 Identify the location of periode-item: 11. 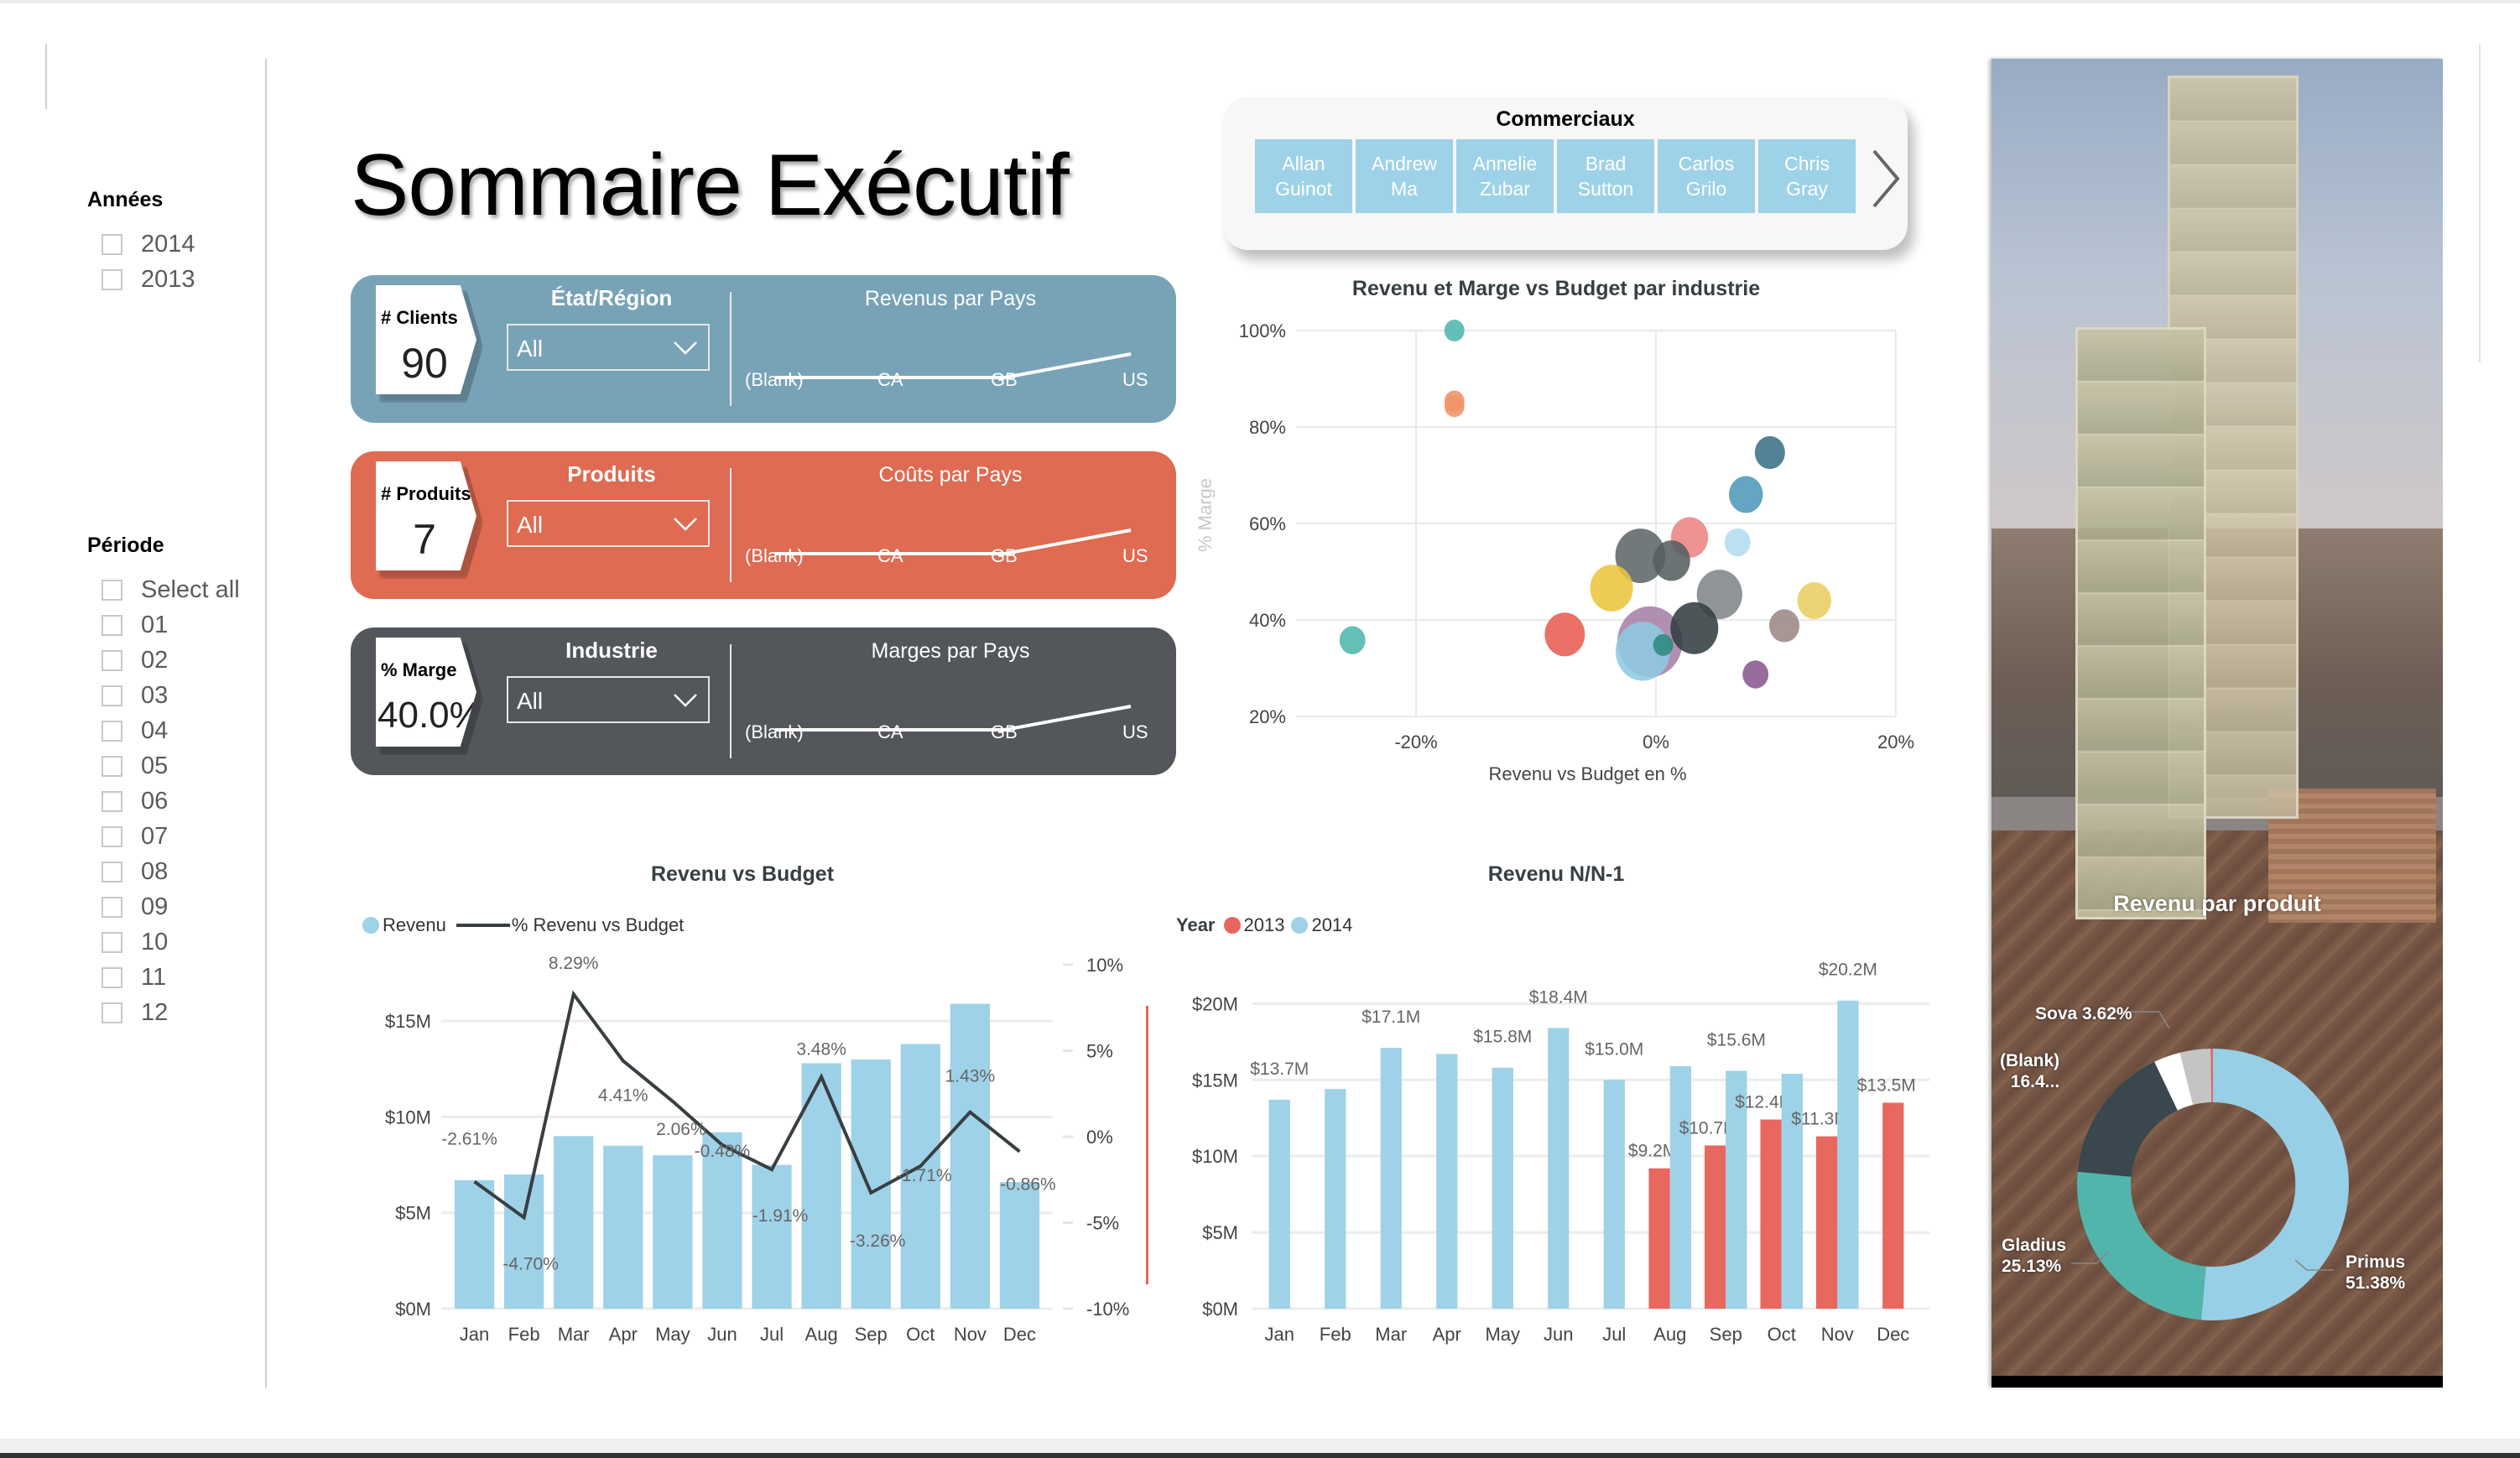
(171, 977).